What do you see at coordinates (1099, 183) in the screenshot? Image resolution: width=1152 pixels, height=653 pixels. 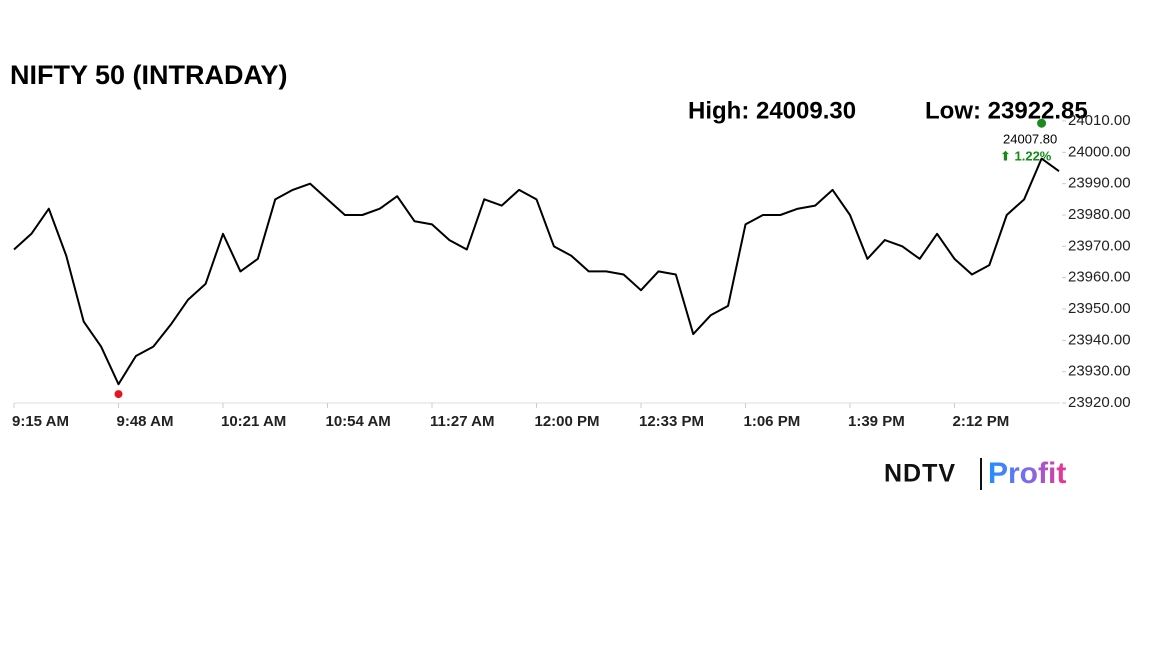 I see `y-tick-label: 23990.00` at bounding box center [1099, 183].